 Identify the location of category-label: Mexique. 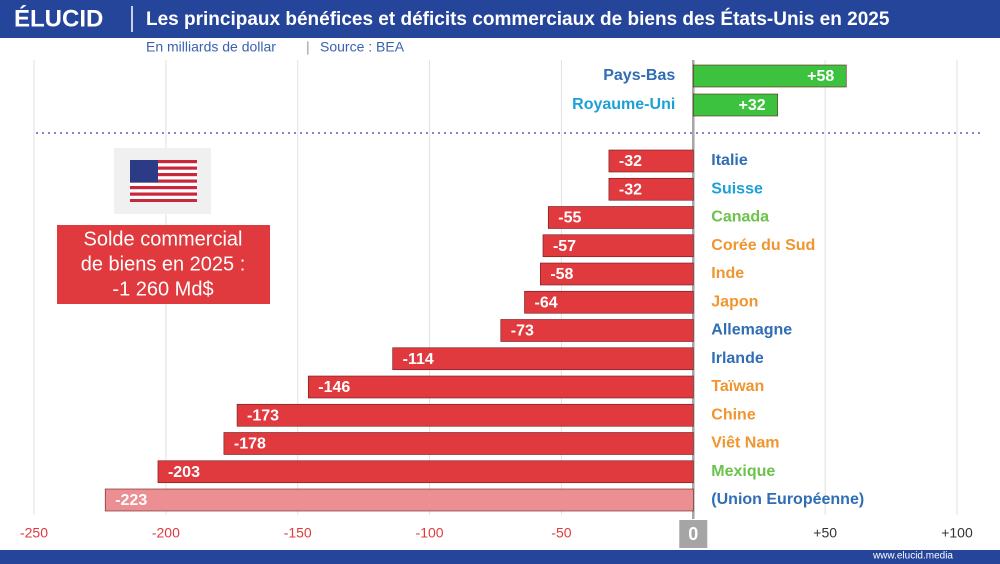
(743, 471).